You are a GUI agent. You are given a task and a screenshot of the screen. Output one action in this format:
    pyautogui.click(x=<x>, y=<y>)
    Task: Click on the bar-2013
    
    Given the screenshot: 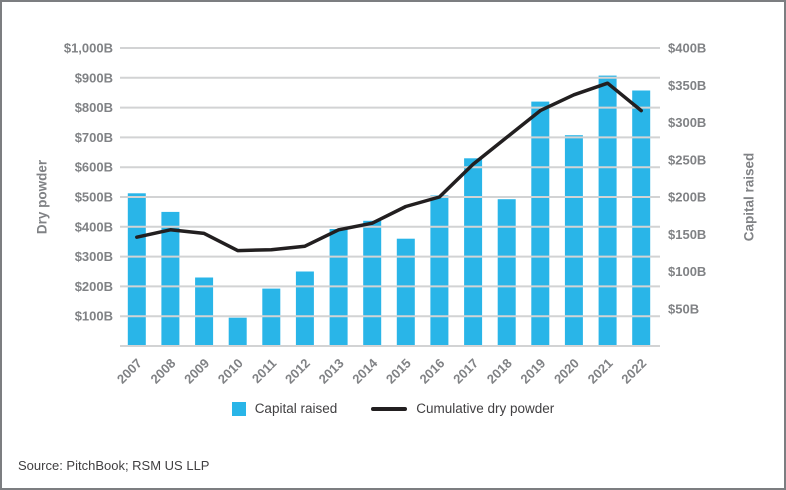 What is the action you would take?
    pyautogui.click(x=338, y=287)
    